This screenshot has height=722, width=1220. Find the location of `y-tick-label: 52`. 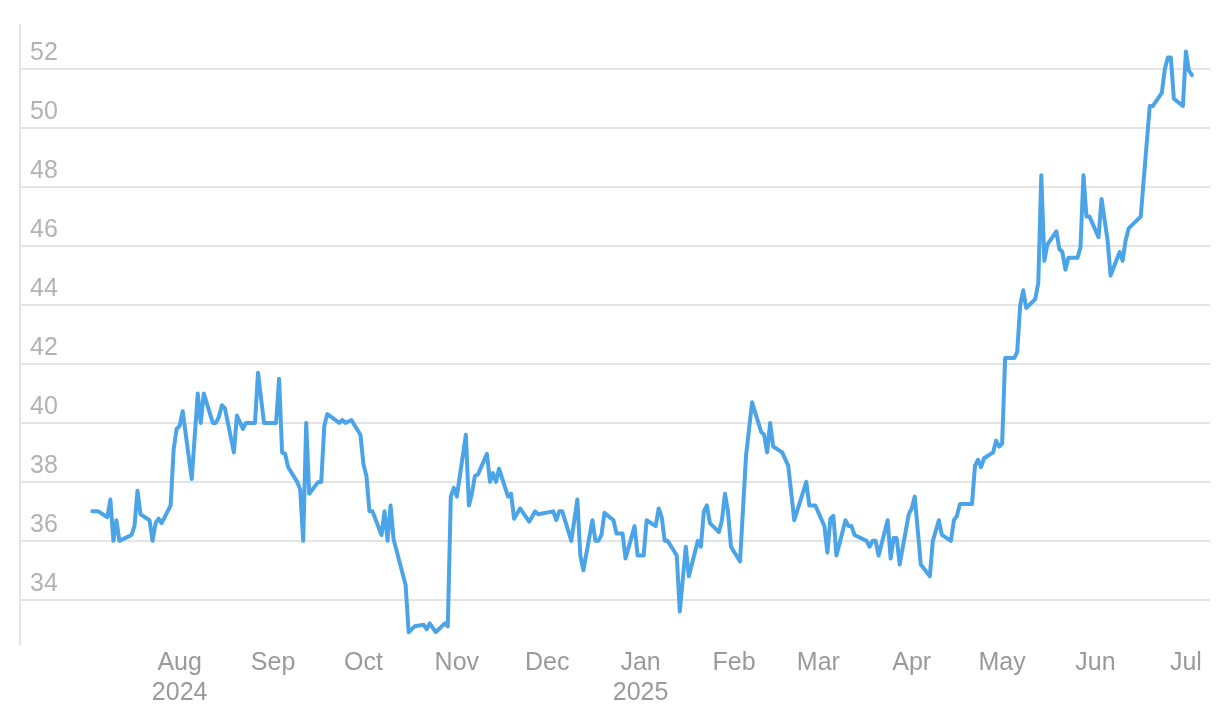

y-tick-label: 52 is located at coordinates (44, 51).